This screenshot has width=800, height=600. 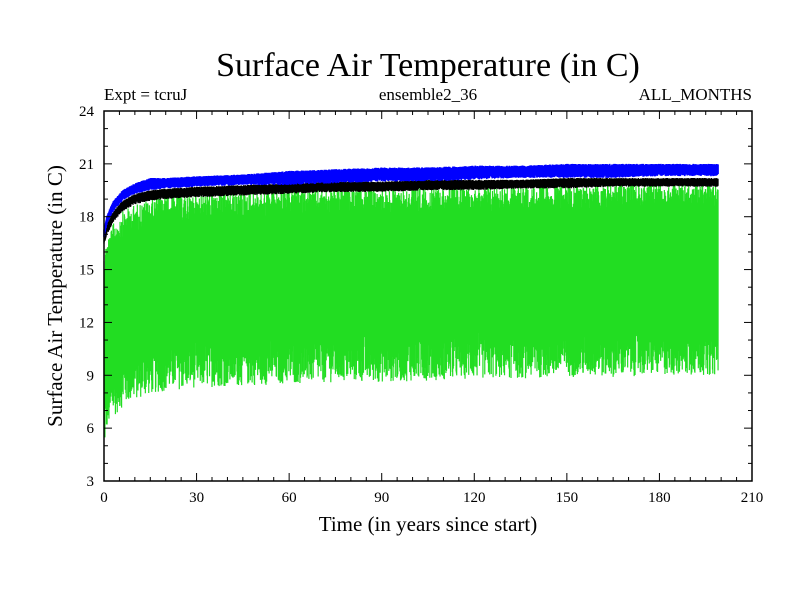 What do you see at coordinates (474, 498) in the screenshot?
I see `x-tick-label: 120` at bounding box center [474, 498].